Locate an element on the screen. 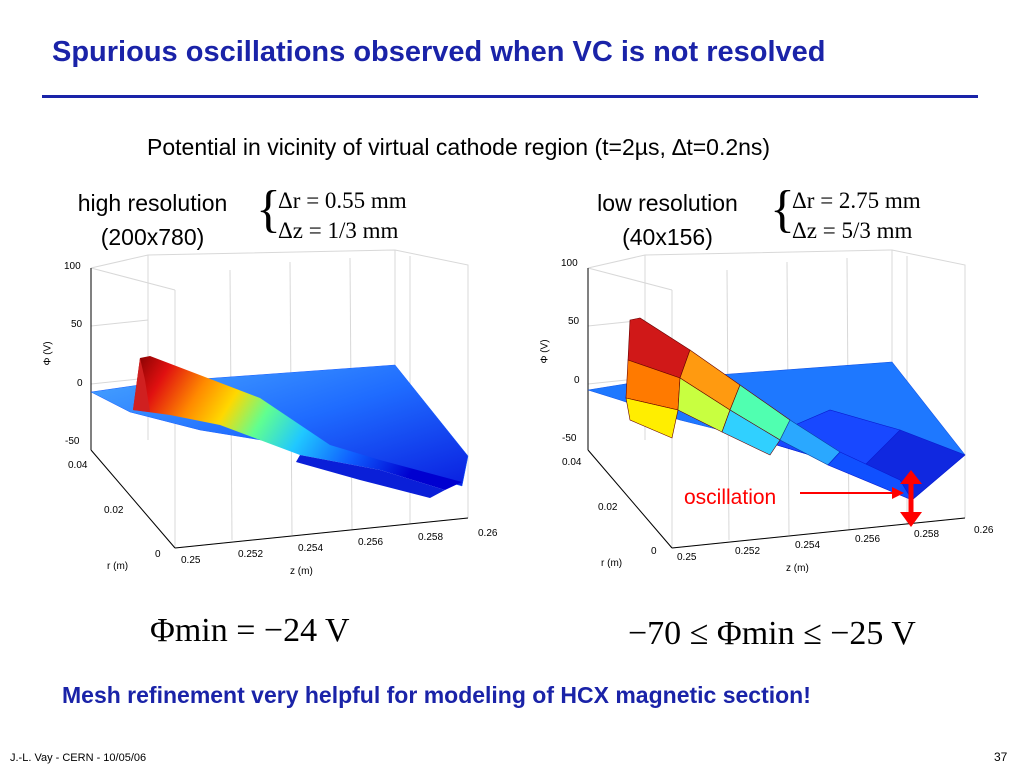 The image size is (1024, 768). right-ztick-100: 100 is located at coordinates (569, 263).